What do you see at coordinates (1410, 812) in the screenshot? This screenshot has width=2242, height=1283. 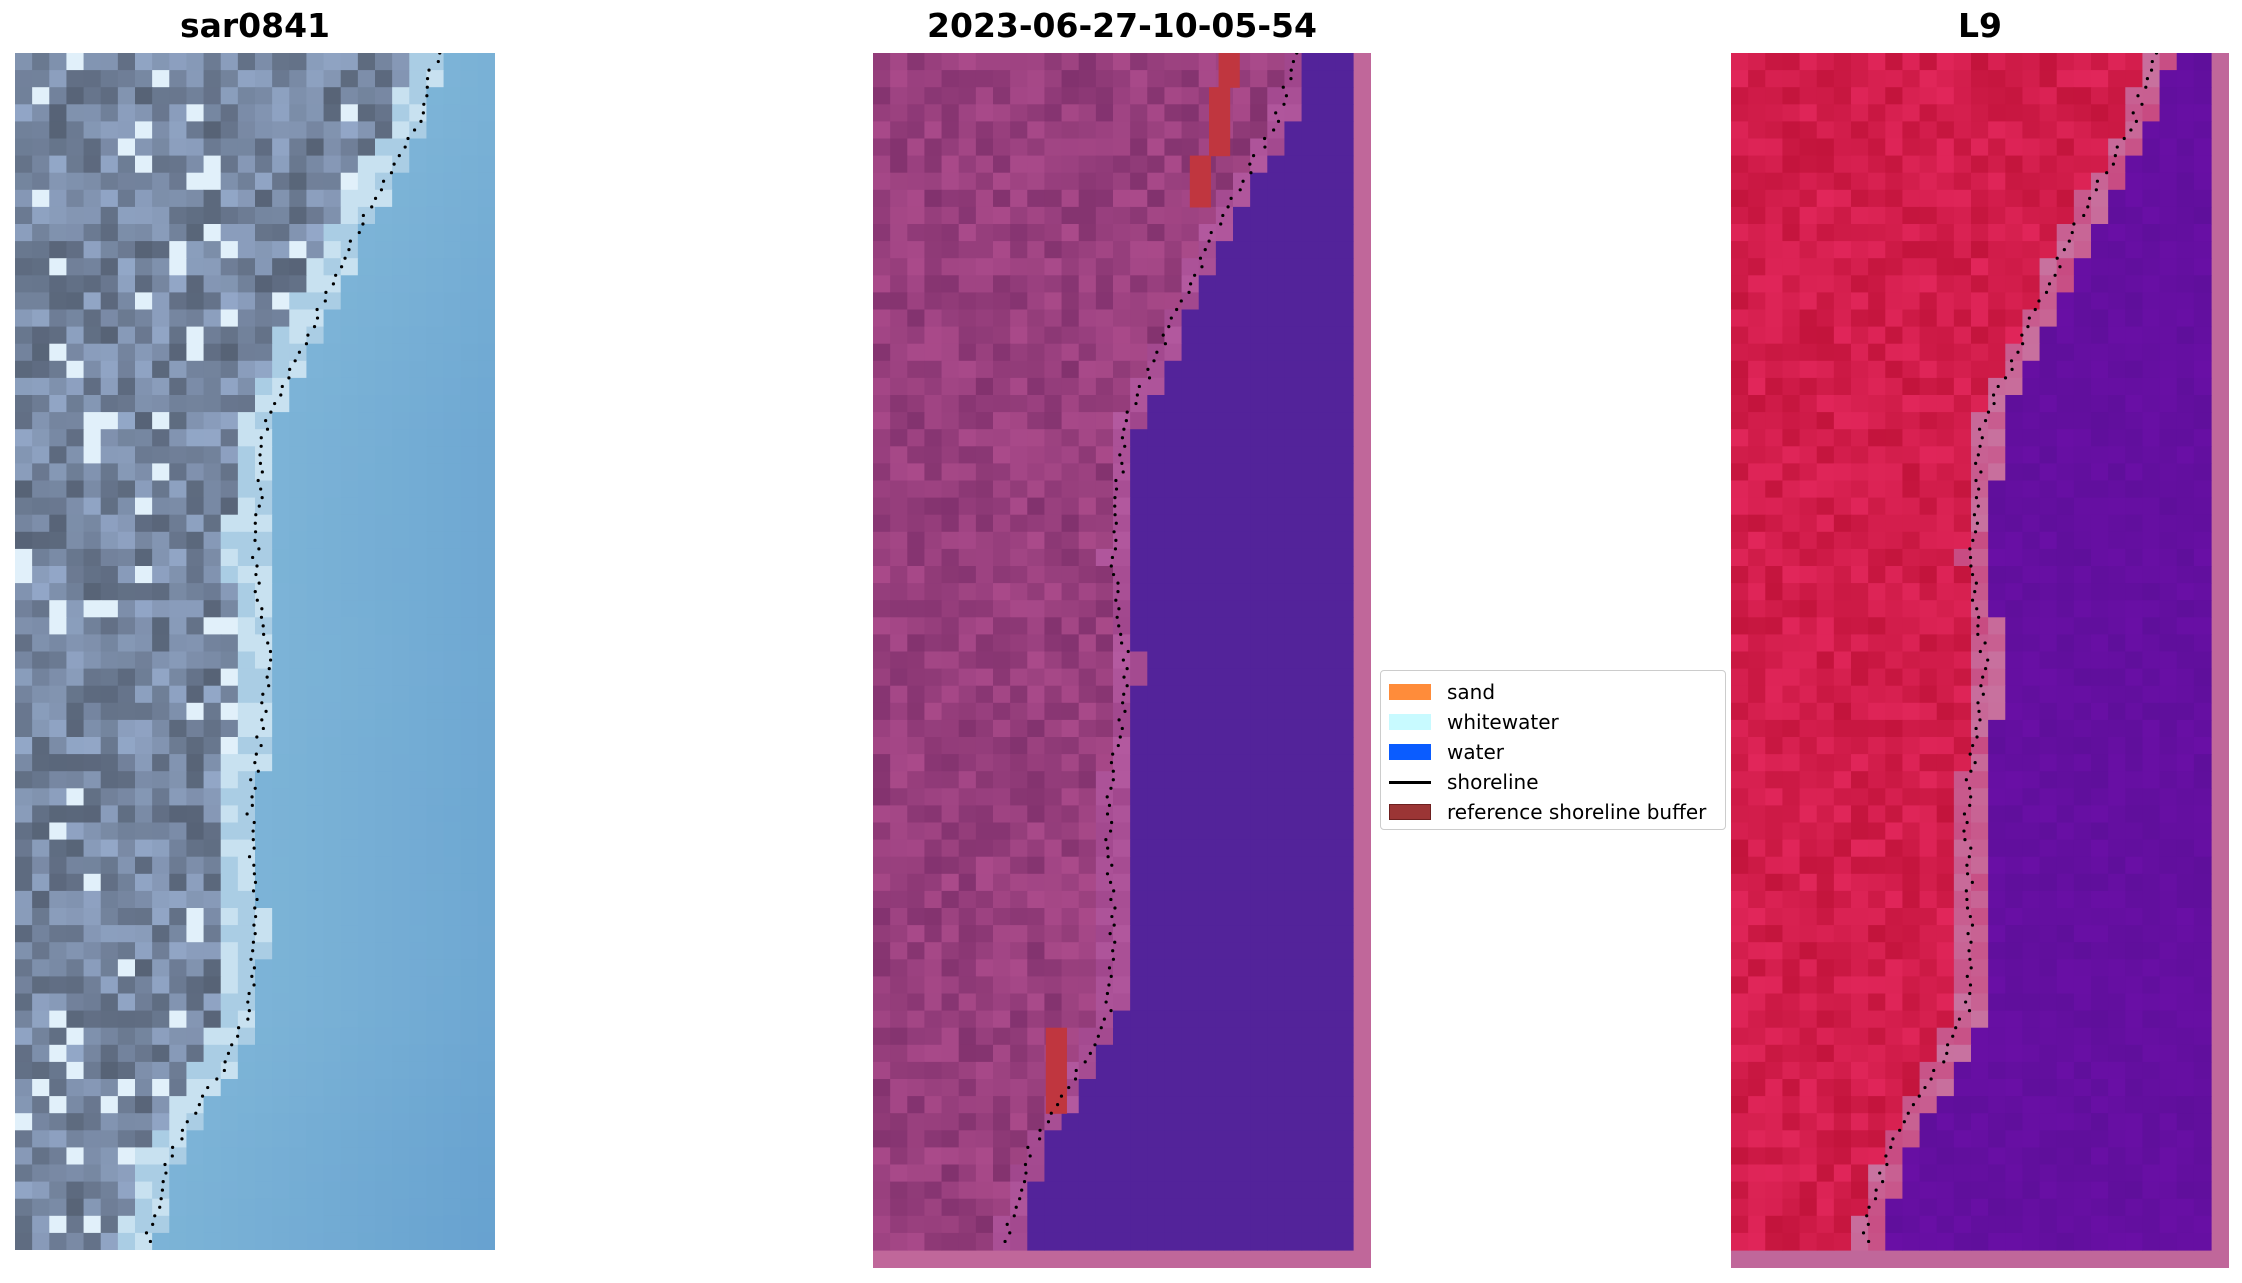 I see `reference-buffer-swatch` at bounding box center [1410, 812].